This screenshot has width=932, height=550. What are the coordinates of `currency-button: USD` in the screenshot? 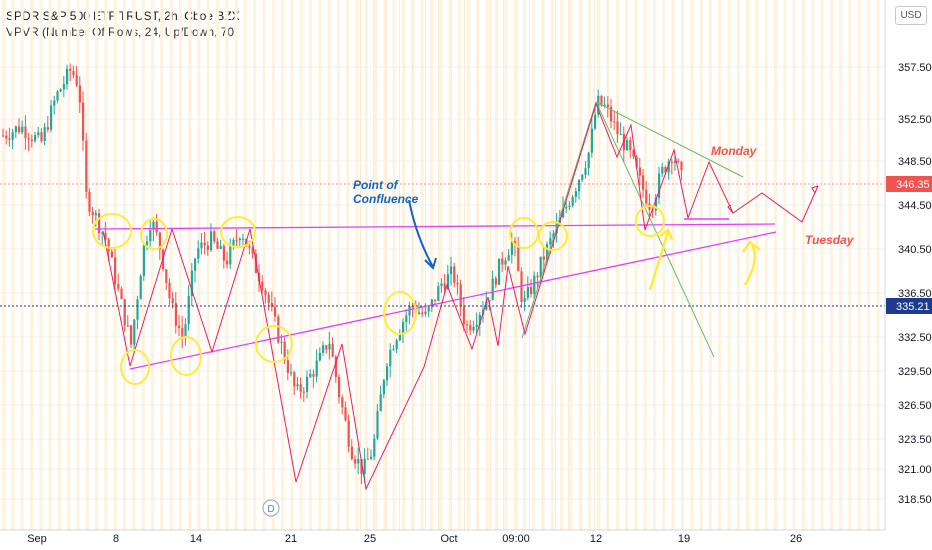 It's located at (911, 15).